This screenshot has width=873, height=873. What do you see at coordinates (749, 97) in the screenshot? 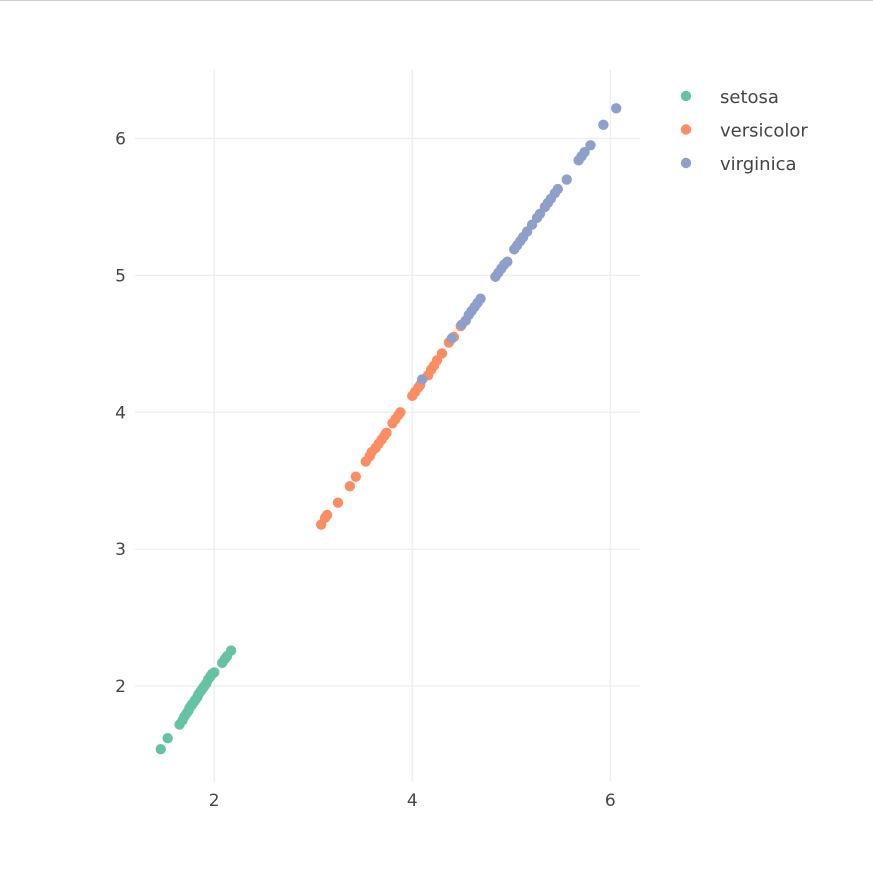
I see `legend-label: setosa` at bounding box center [749, 97].